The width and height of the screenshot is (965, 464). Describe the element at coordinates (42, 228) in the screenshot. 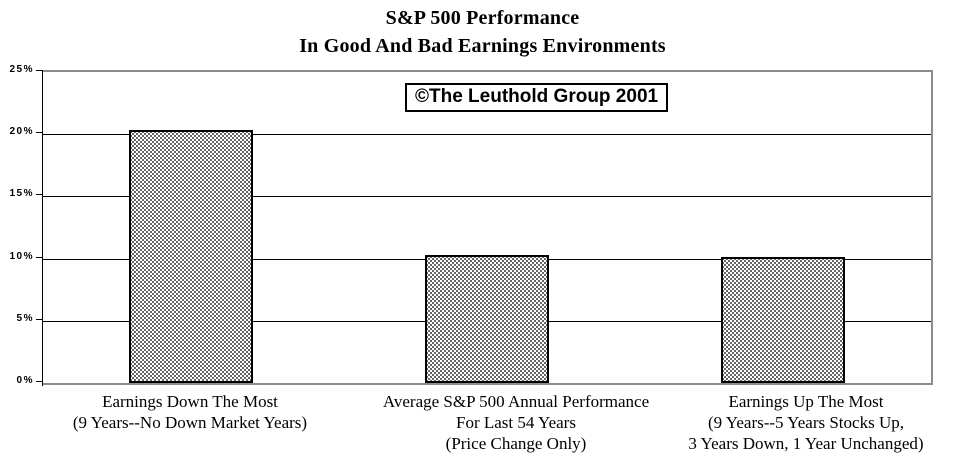

I see `y-axis-line` at that location.